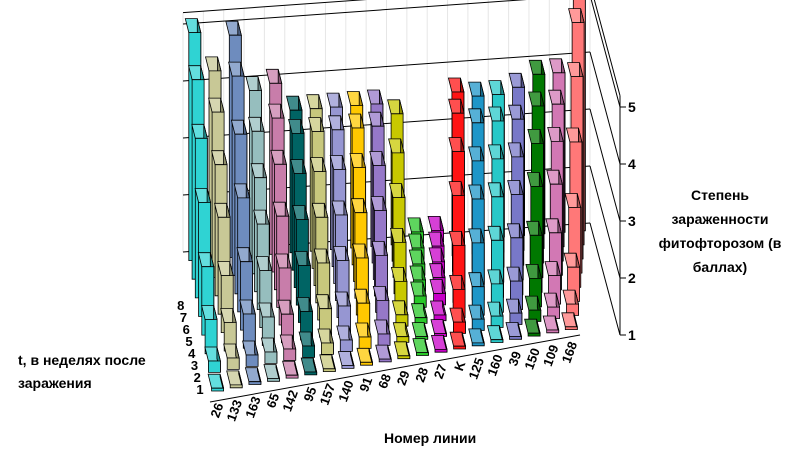 The width and height of the screenshot is (800, 467). Describe the element at coordinates (460, 365) in the screenshot. I see `x-tick-label: K` at that location.